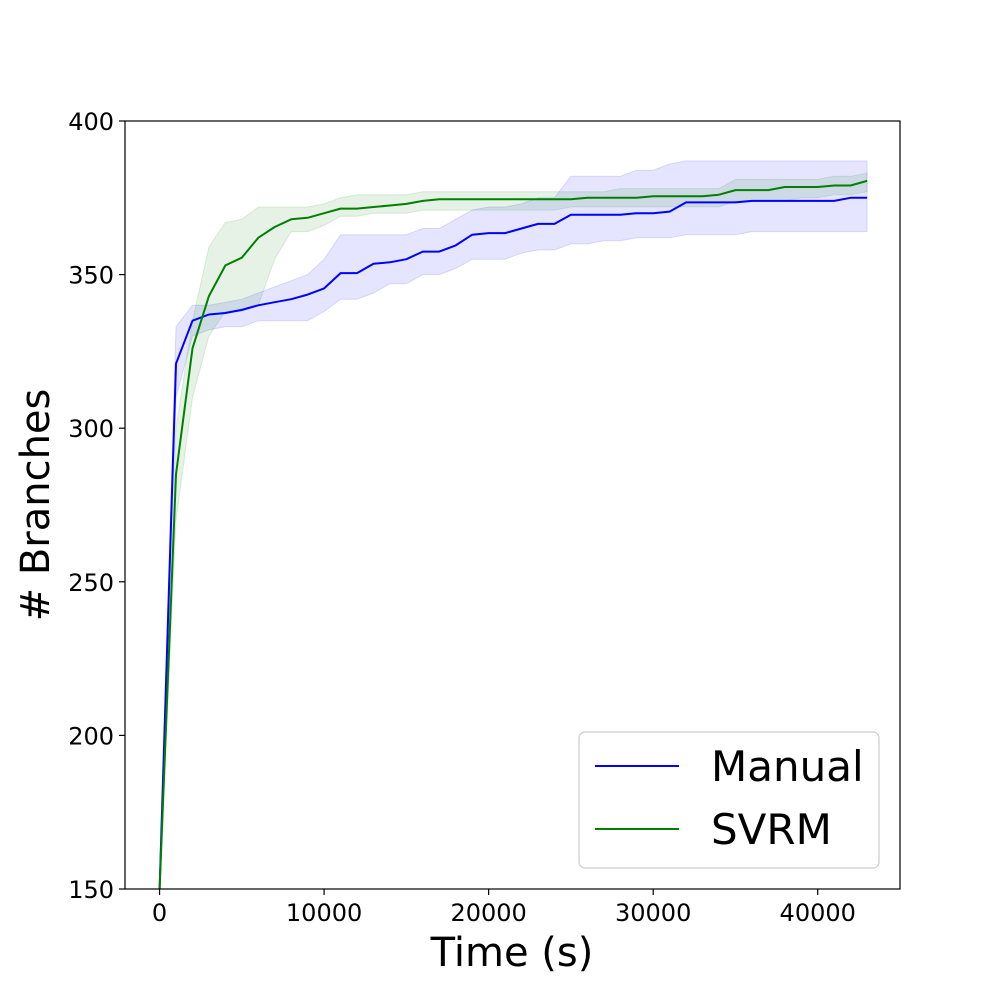 The width and height of the screenshot is (1000, 1000). I want to click on y-tick-label: 250, so click(91, 583).